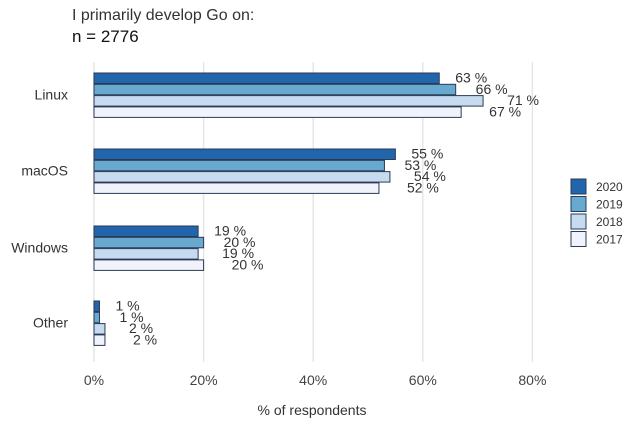 The width and height of the screenshot is (633, 422). I want to click on x-tick-label: 20%, so click(204, 380).